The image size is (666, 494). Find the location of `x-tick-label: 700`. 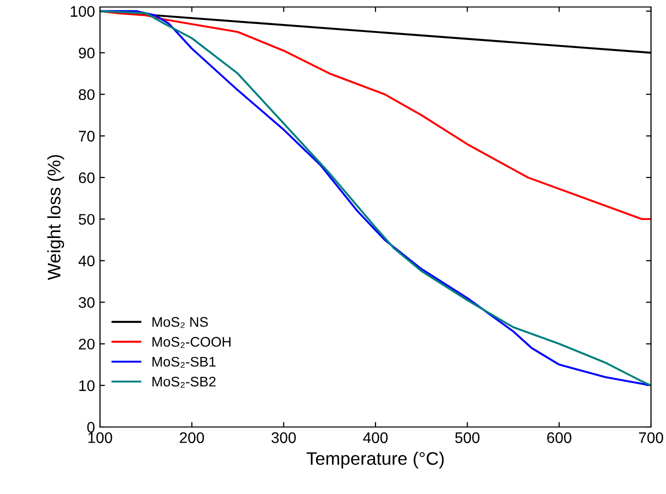

x-tick-label: 700 is located at coordinates (651, 438).